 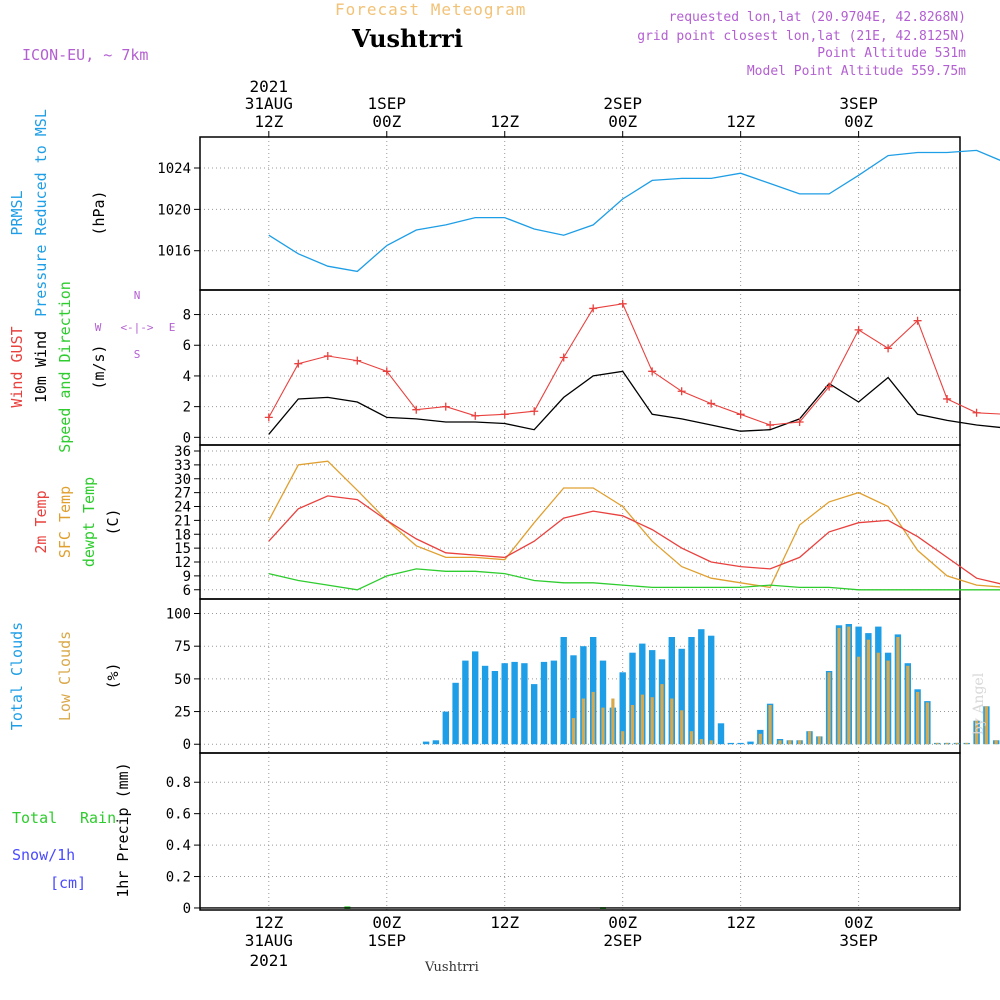 I want to click on compass-south: S, so click(x=137, y=354).